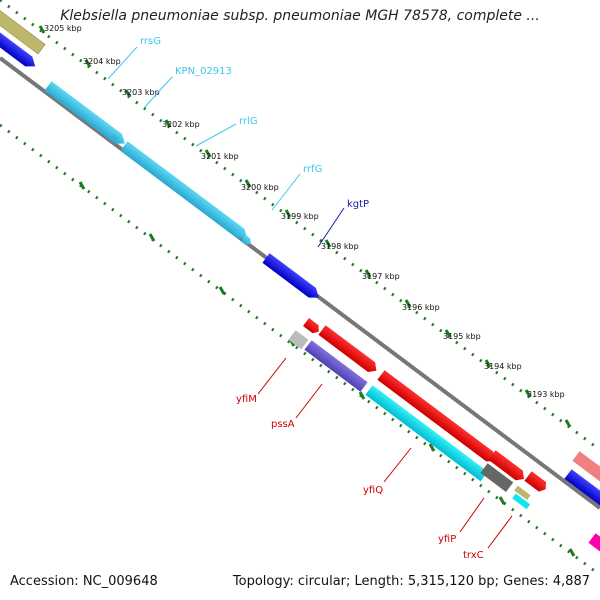 The height and width of the screenshot is (600, 600). Describe the element at coordinates (84, 581) in the screenshot. I see `accession-text: Accession: NC_009648` at that location.